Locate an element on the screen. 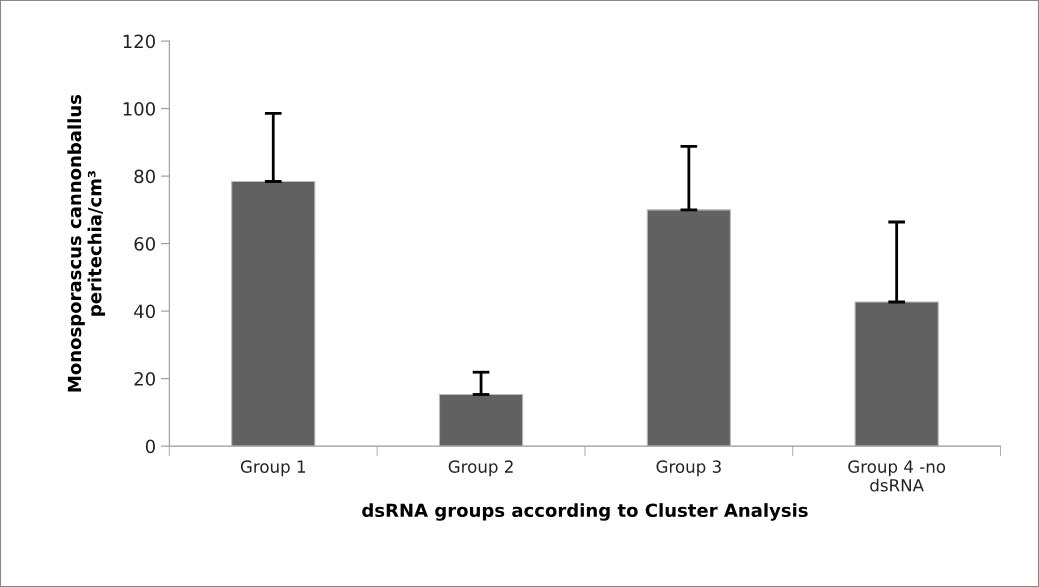  y-tick-label: 40 is located at coordinates (144, 311).